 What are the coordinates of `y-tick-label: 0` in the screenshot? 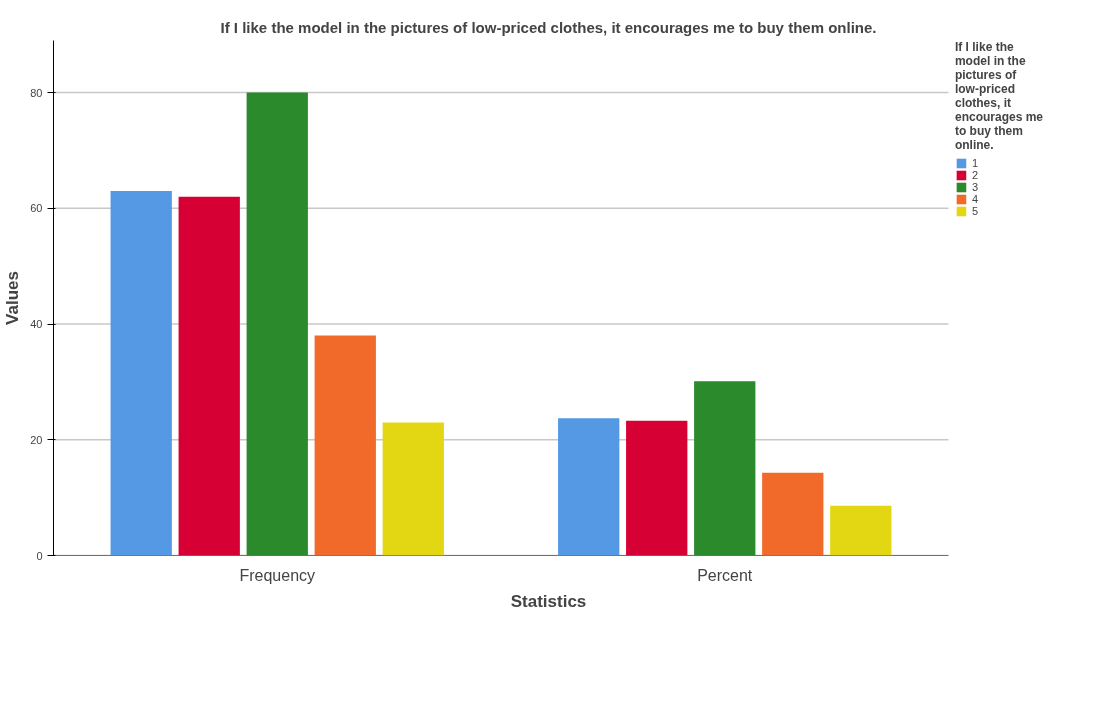 It's located at (39, 555).